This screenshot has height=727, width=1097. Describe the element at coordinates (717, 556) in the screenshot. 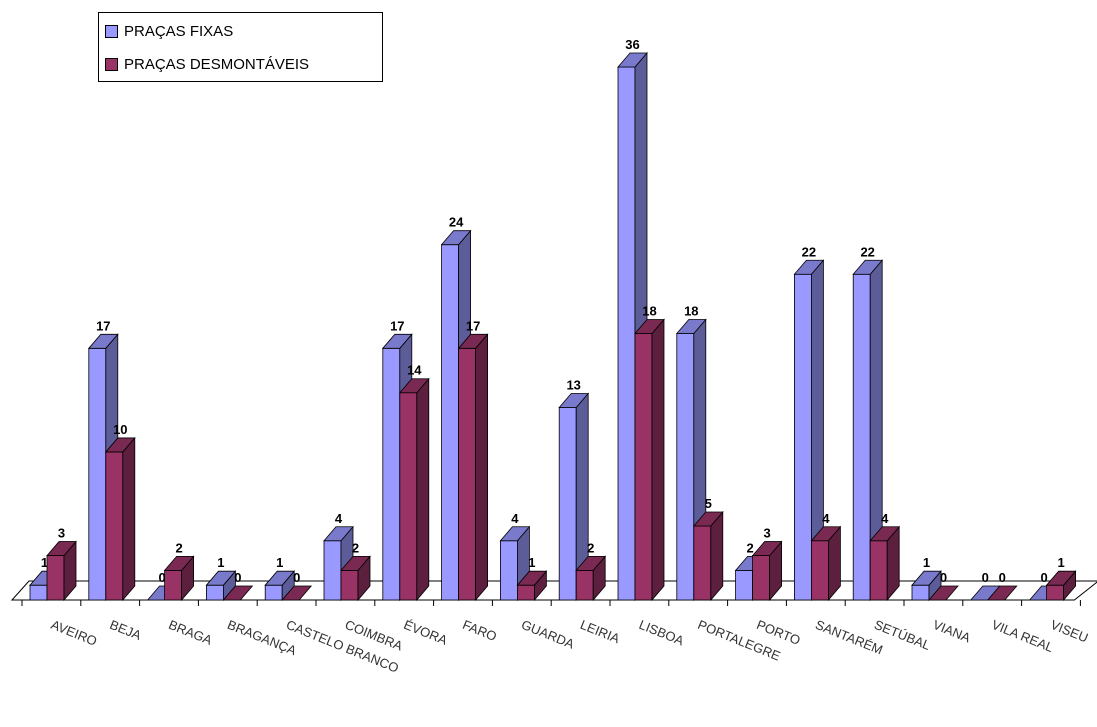

I see `bar-side-pracas-desmontaveis-portalegre` at that location.